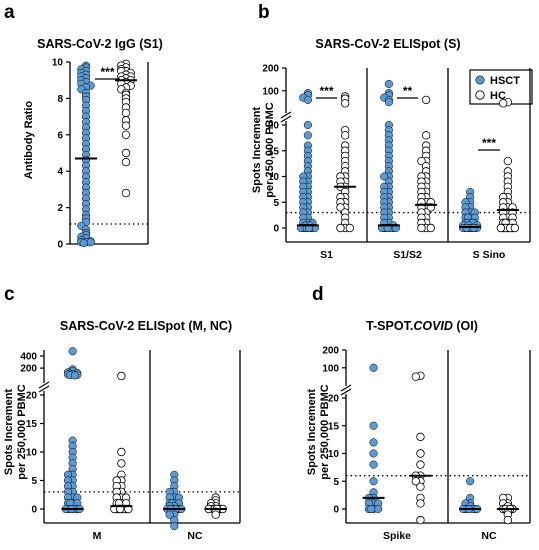 The width and height of the screenshot is (539, 550). What do you see at coordinates (9, 294) in the screenshot?
I see `panel-letter-c: c` at bounding box center [9, 294].